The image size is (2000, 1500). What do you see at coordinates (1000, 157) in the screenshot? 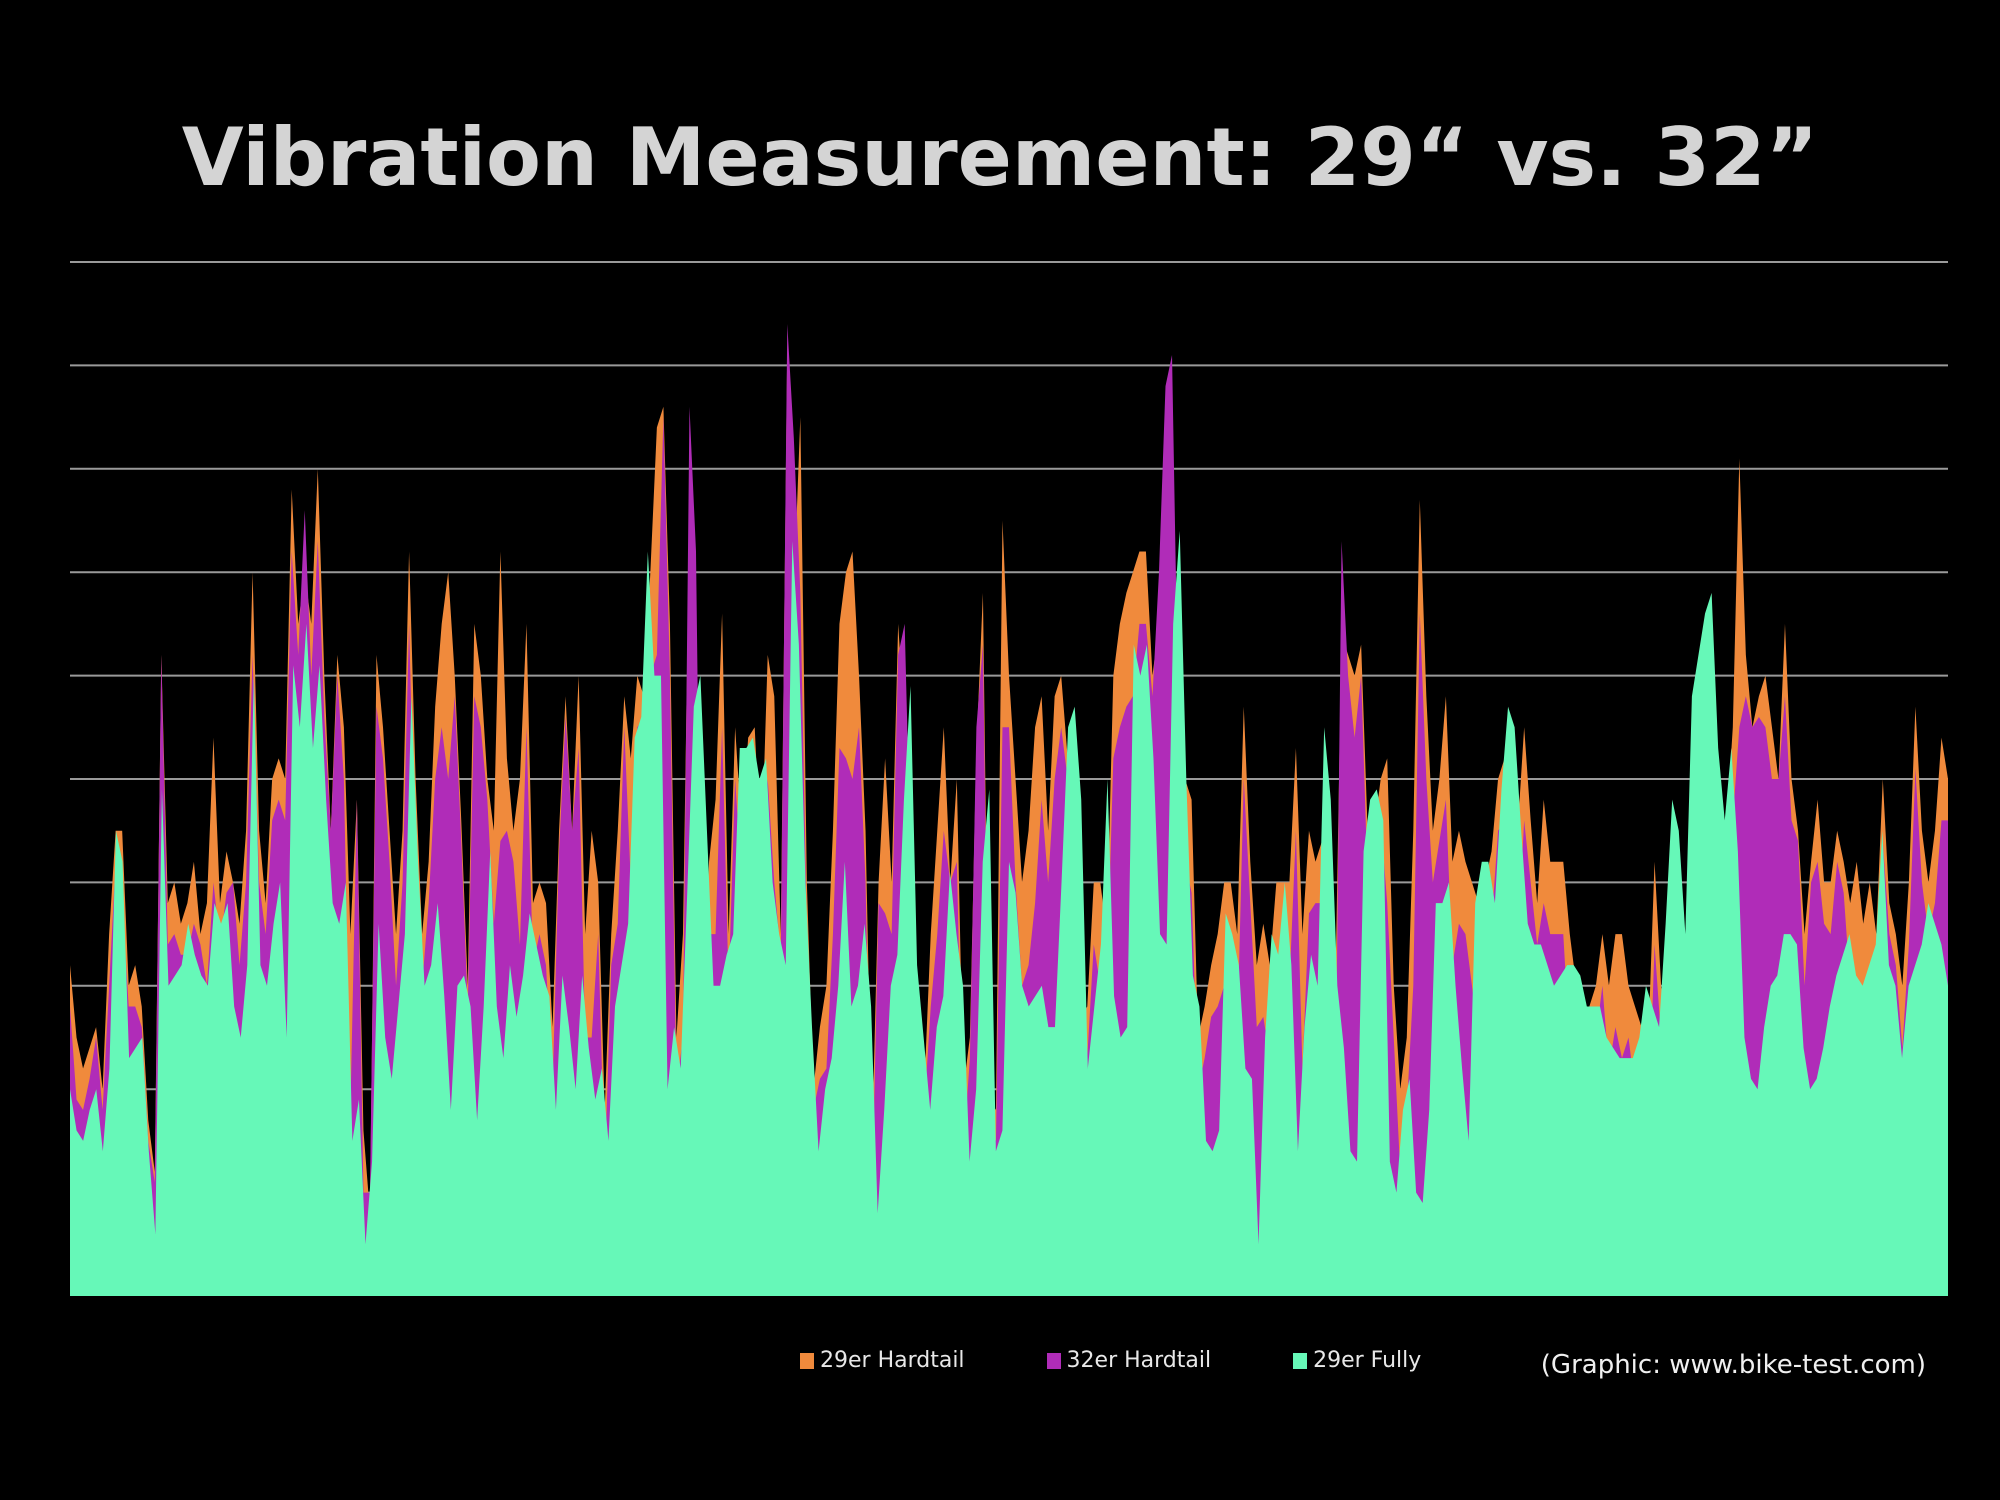
I see `chart-title: Vibration Measurement: 29“ vs. 32”` at bounding box center [1000, 157].